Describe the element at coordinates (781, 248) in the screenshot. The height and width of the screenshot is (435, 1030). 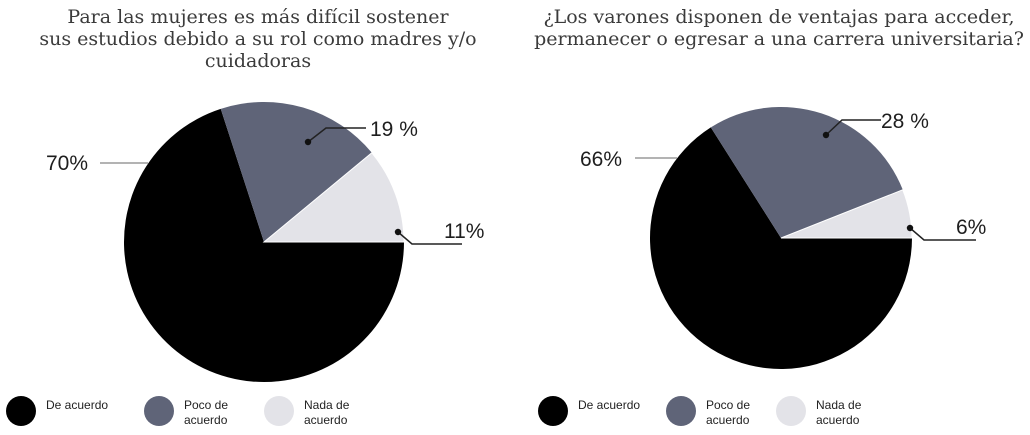
I see `pie-slice-de-acuerdo` at that location.